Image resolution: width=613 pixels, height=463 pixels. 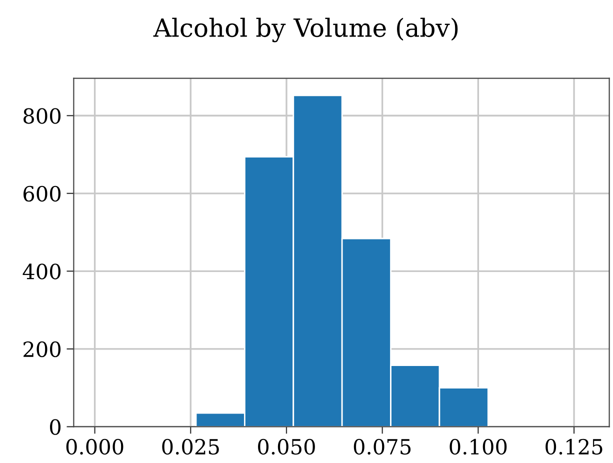 I want to click on x-tick-label: 0.100, so click(x=478, y=446).